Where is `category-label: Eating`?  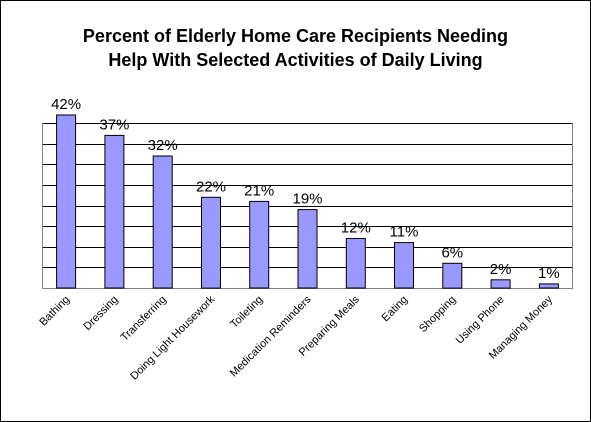 category-label: Eating is located at coordinates (395, 309).